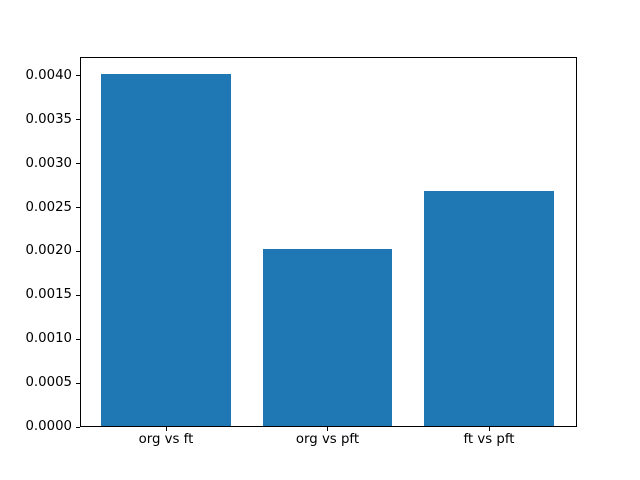 The height and width of the screenshot is (480, 640). What do you see at coordinates (166, 439) in the screenshot?
I see `x-tick-label: org vs ft` at bounding box center [166, 439].